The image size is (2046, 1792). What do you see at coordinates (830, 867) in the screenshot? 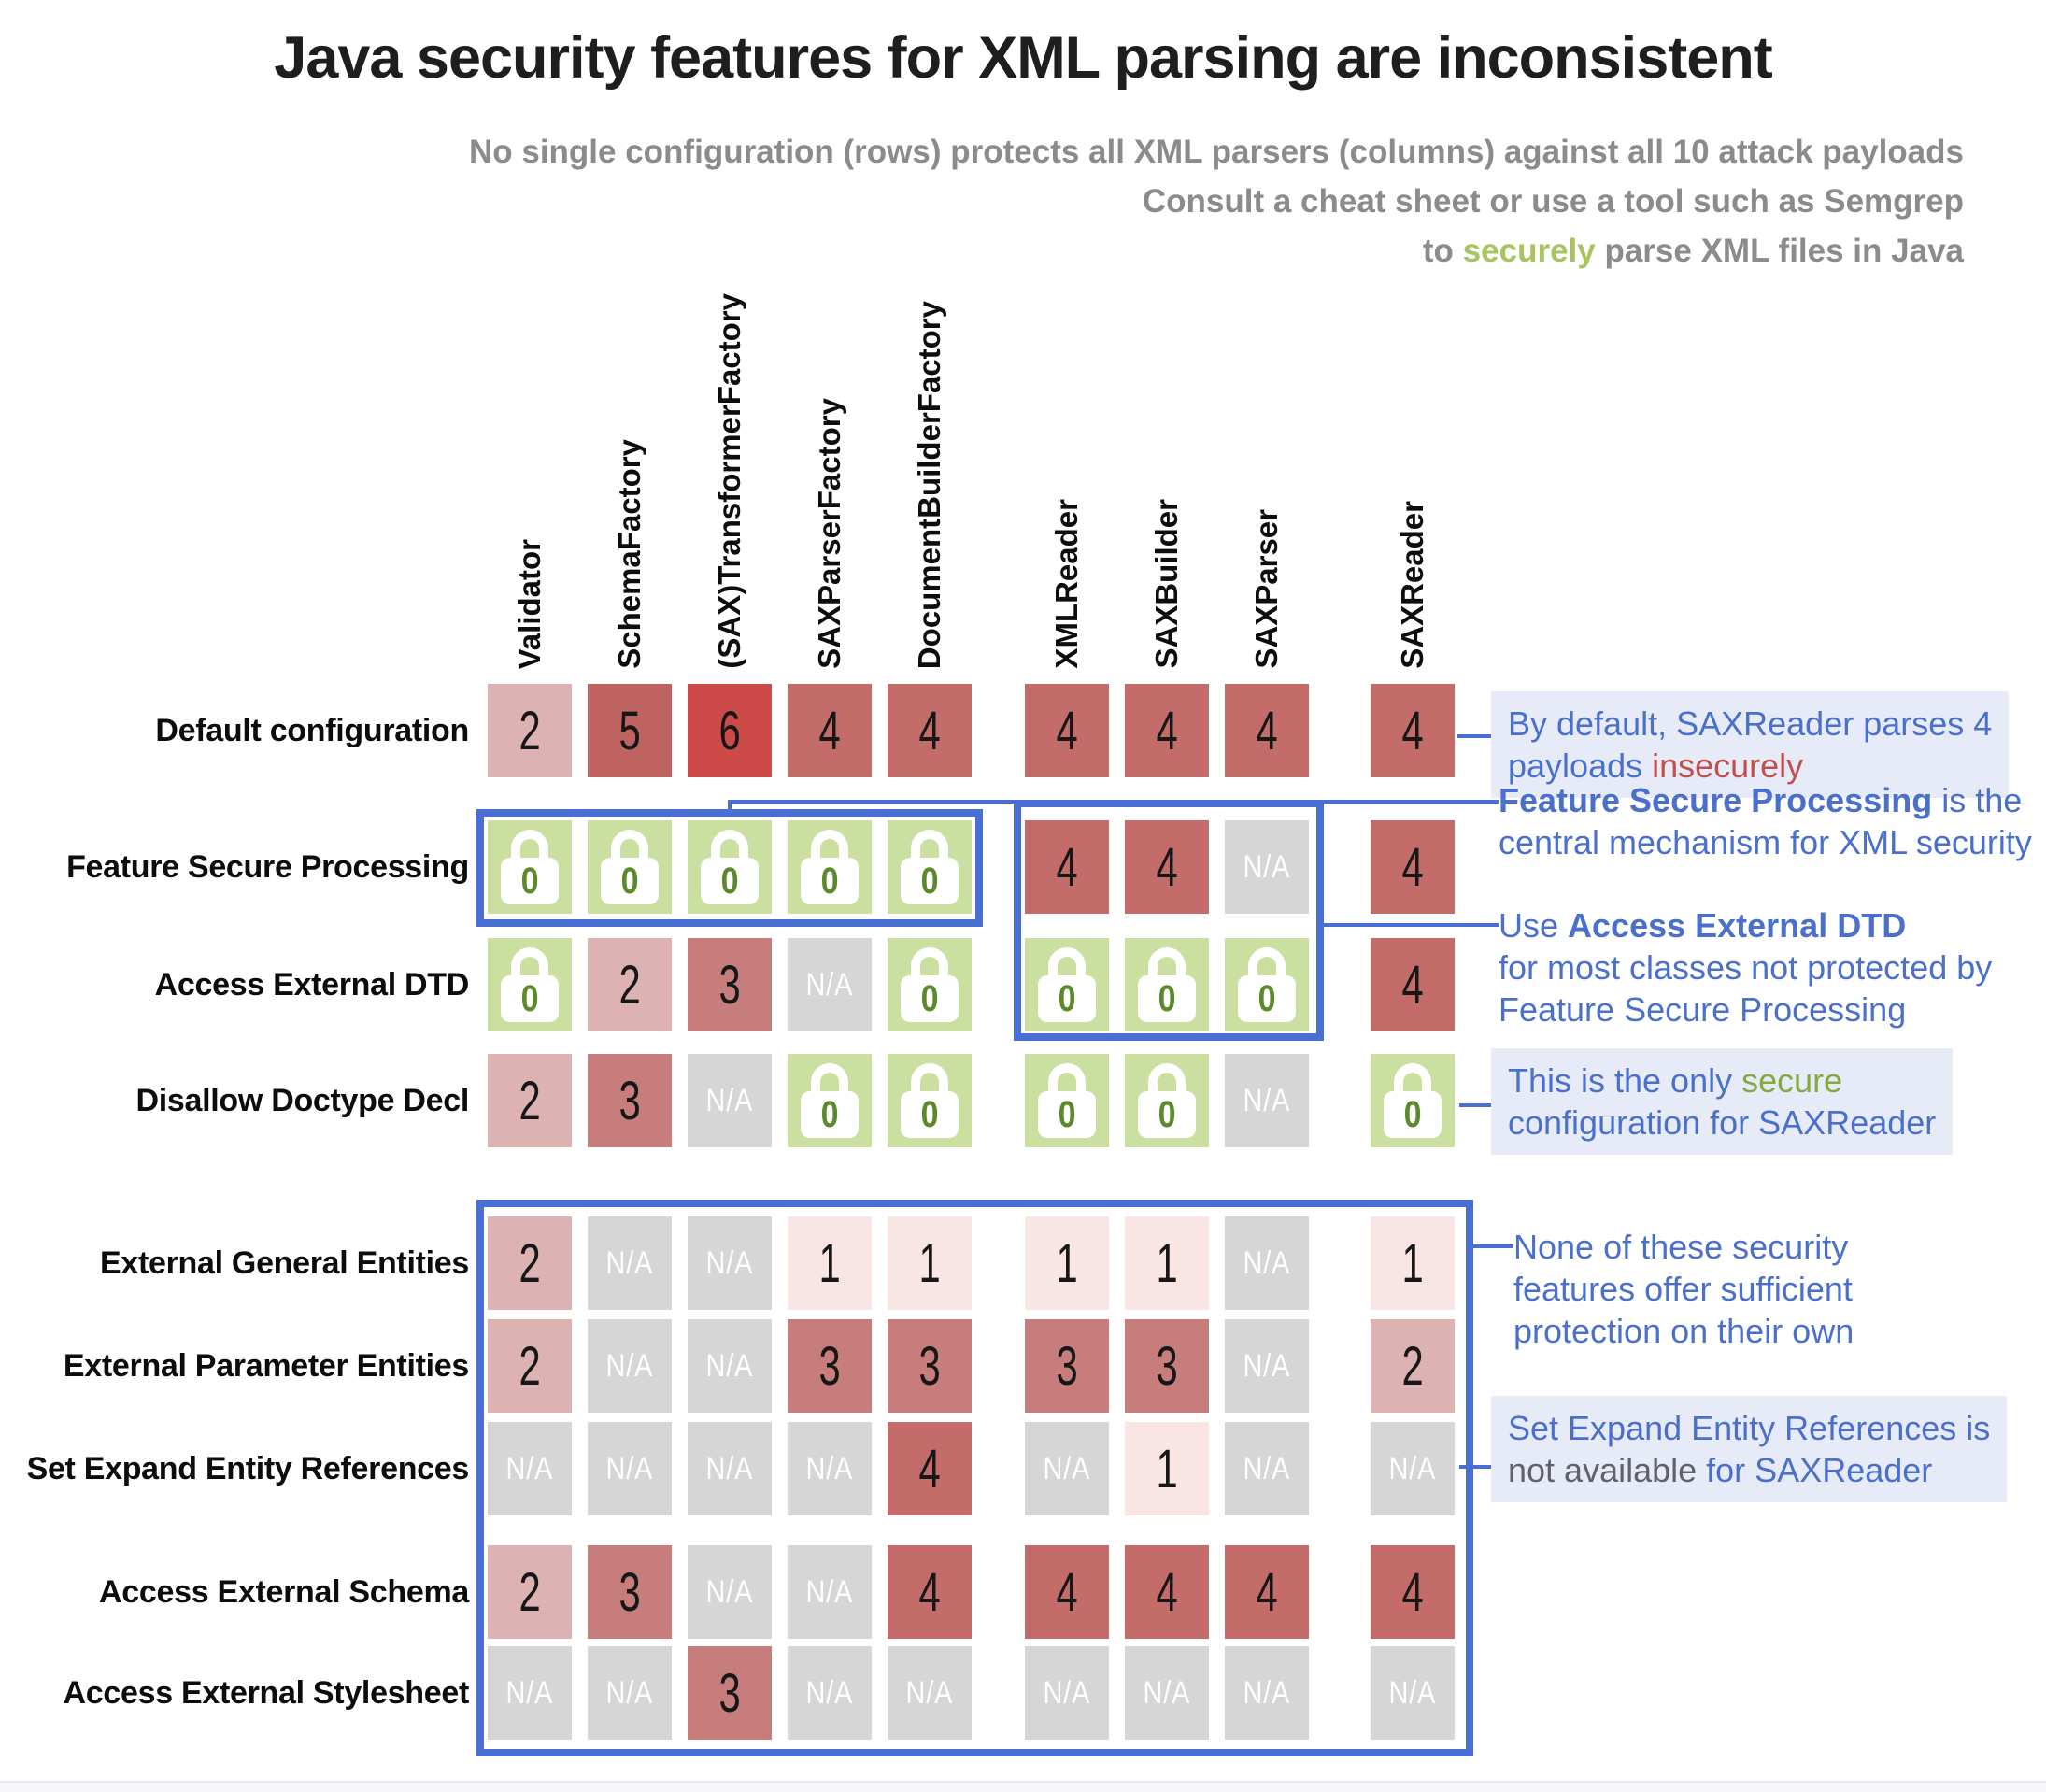
I see `cell-feature-secure-processing-saxparserfactory: 0` at bounding box center [830, 867].